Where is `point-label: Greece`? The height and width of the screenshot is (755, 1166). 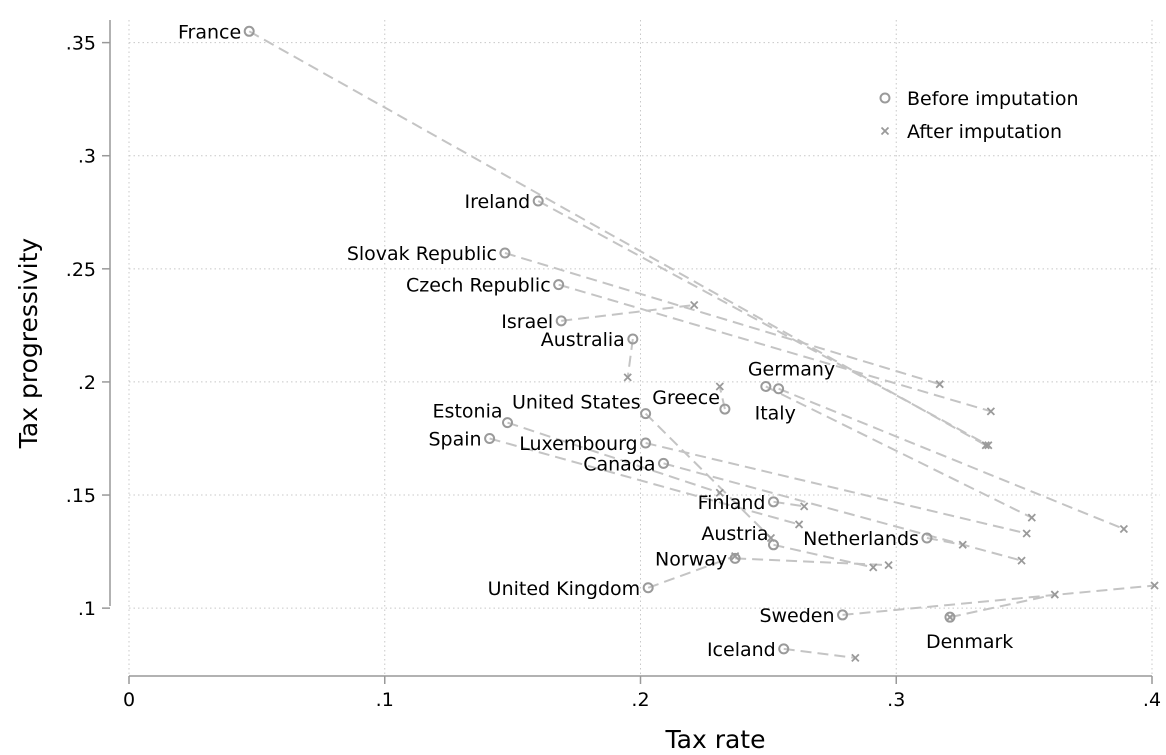 point-label: Greece is located at coordinates (686, 398).